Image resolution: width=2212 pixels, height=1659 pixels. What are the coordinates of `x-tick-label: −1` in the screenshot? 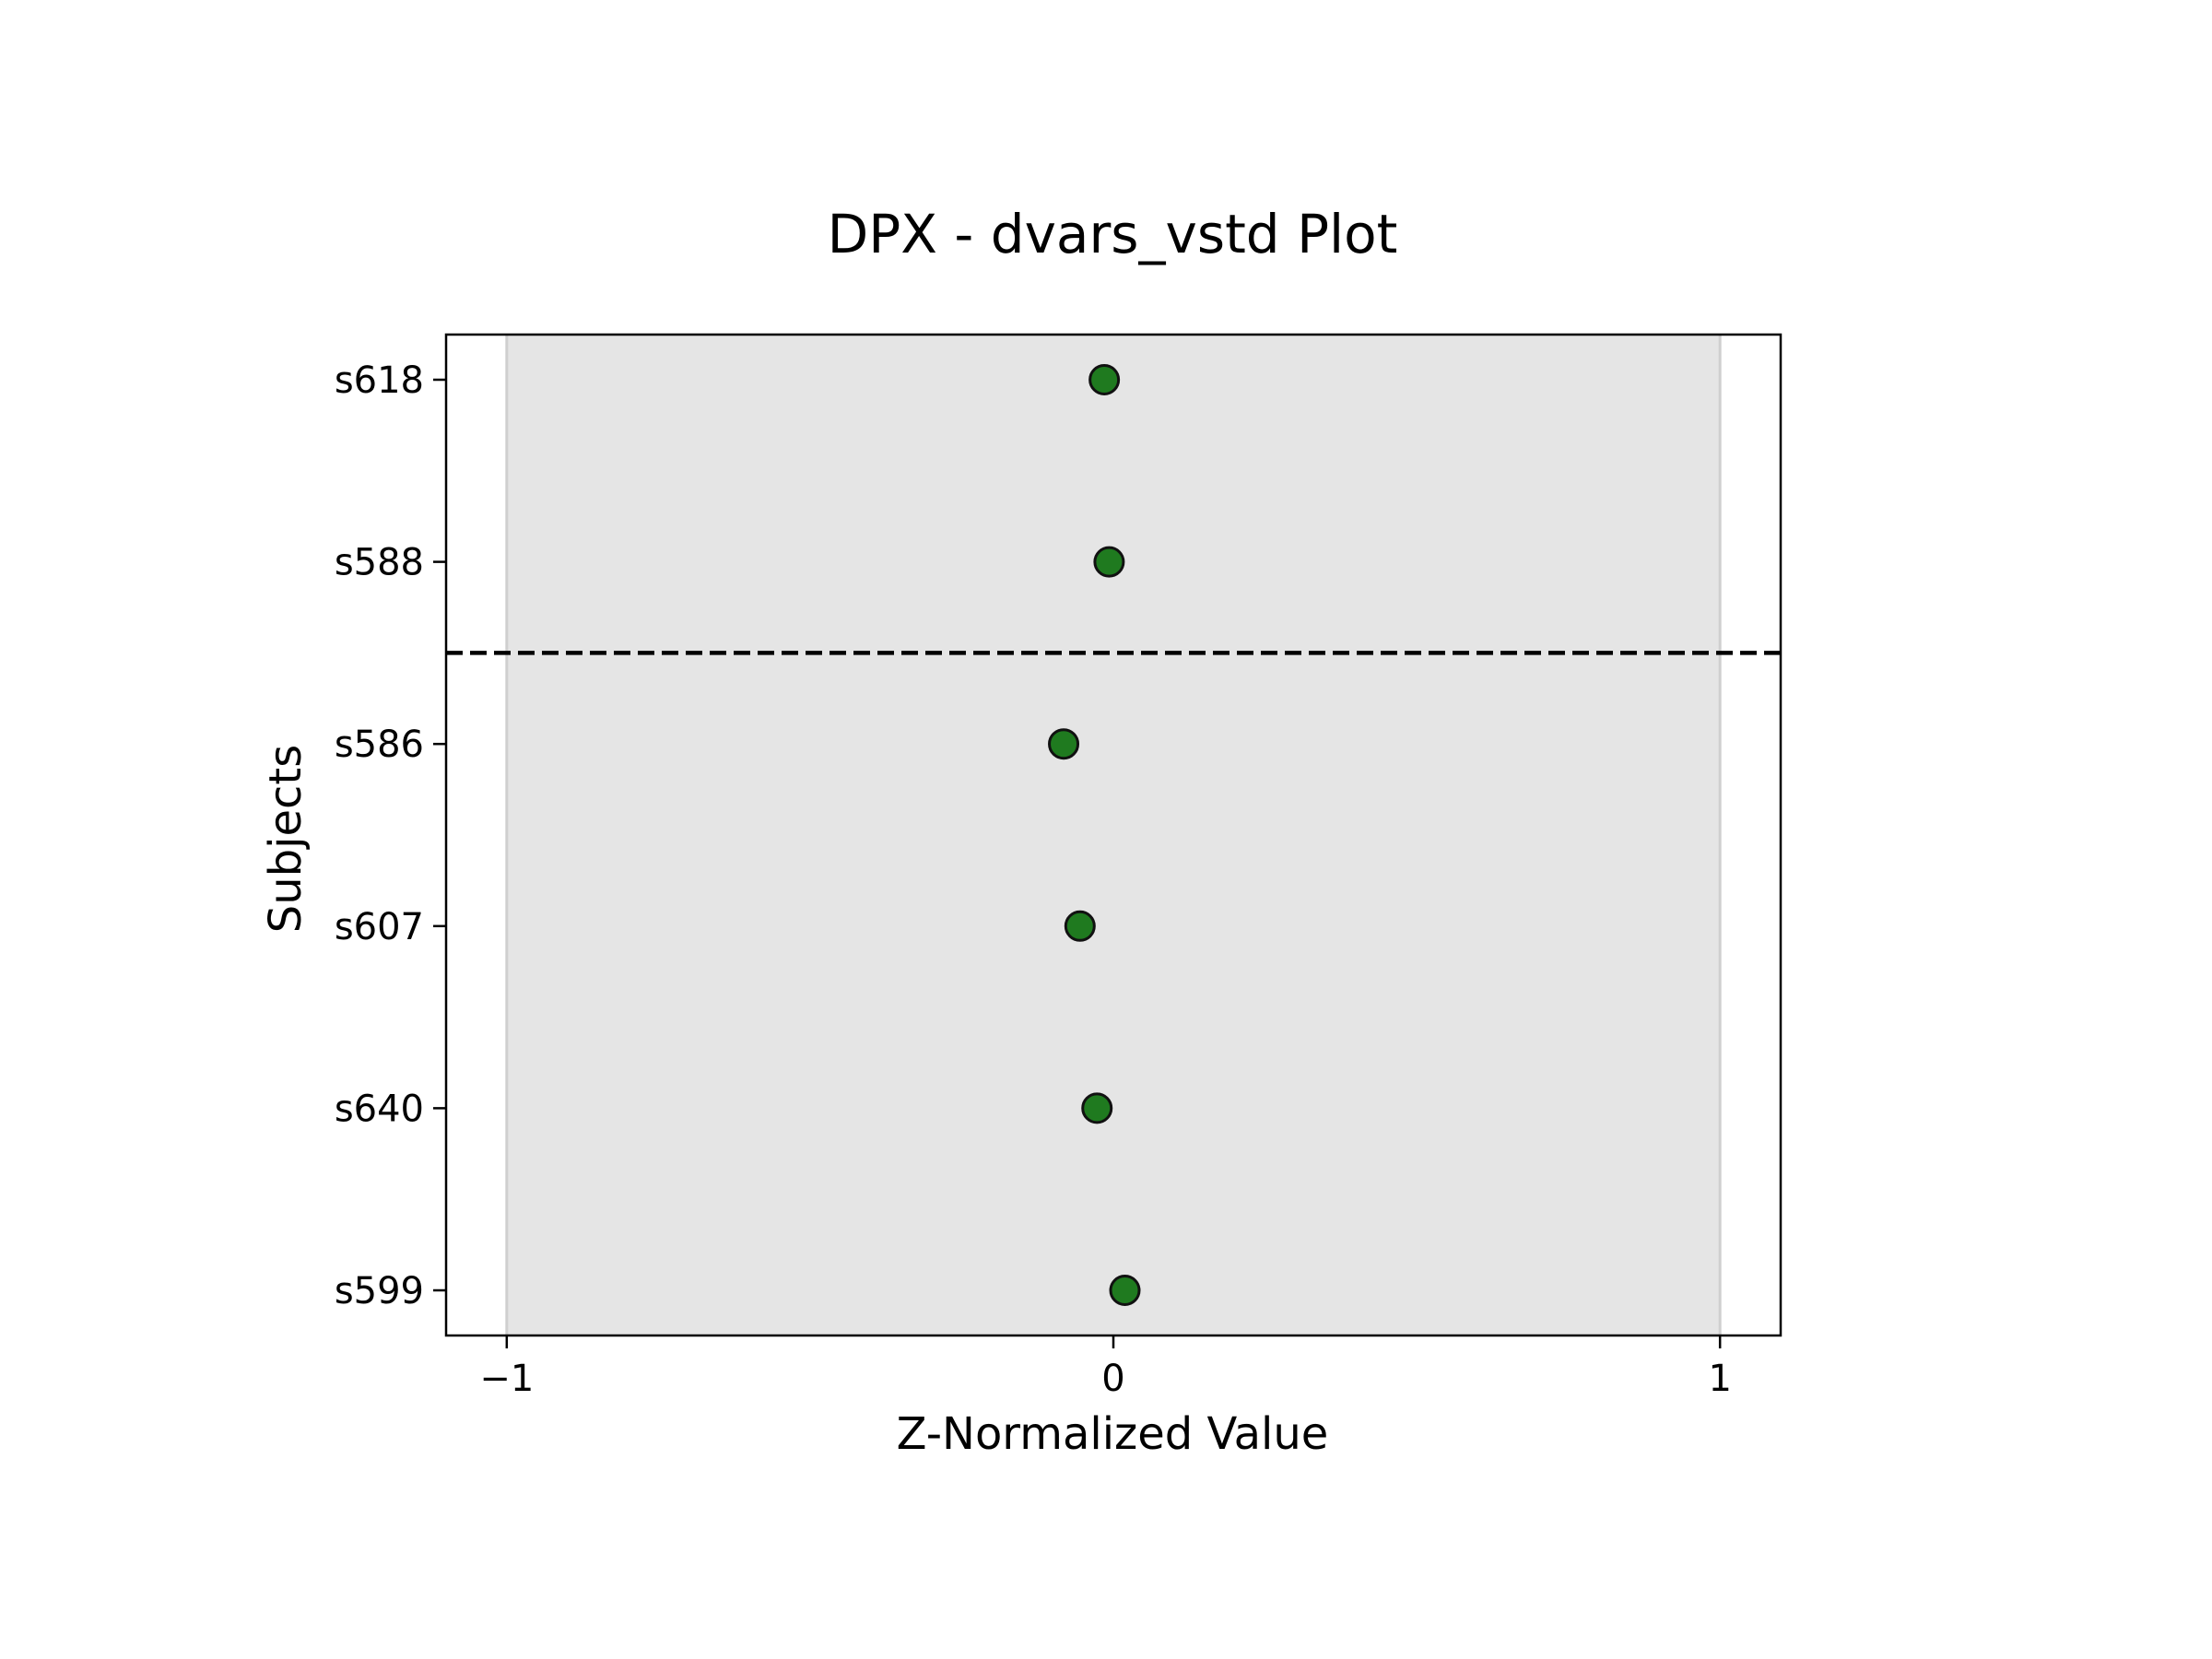 It's located at (506, 1379).